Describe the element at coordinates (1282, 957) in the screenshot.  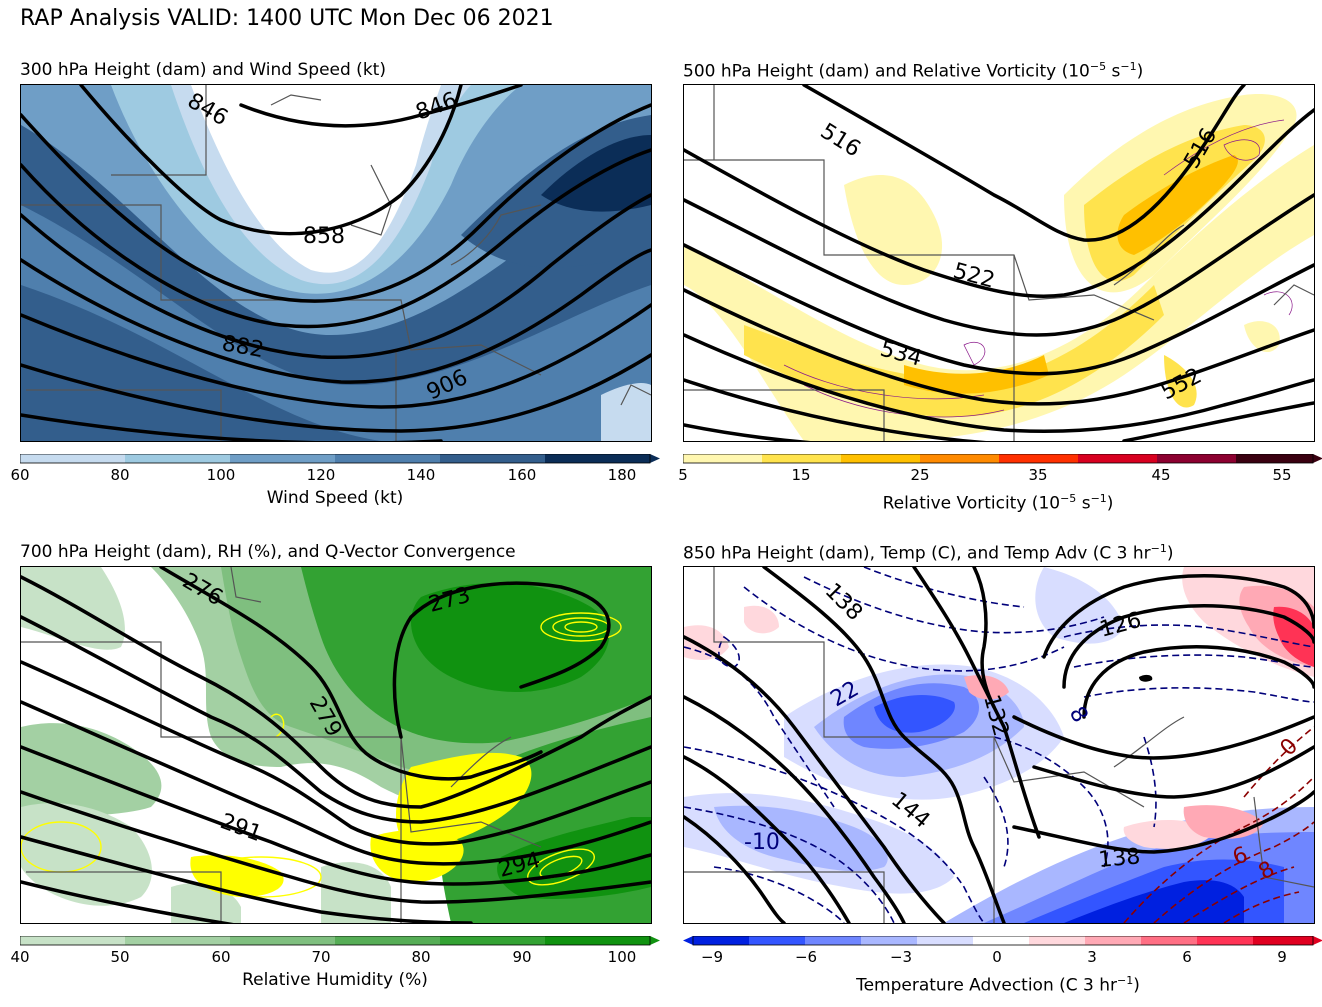
I see `colorbar-tick: 9` at that location.